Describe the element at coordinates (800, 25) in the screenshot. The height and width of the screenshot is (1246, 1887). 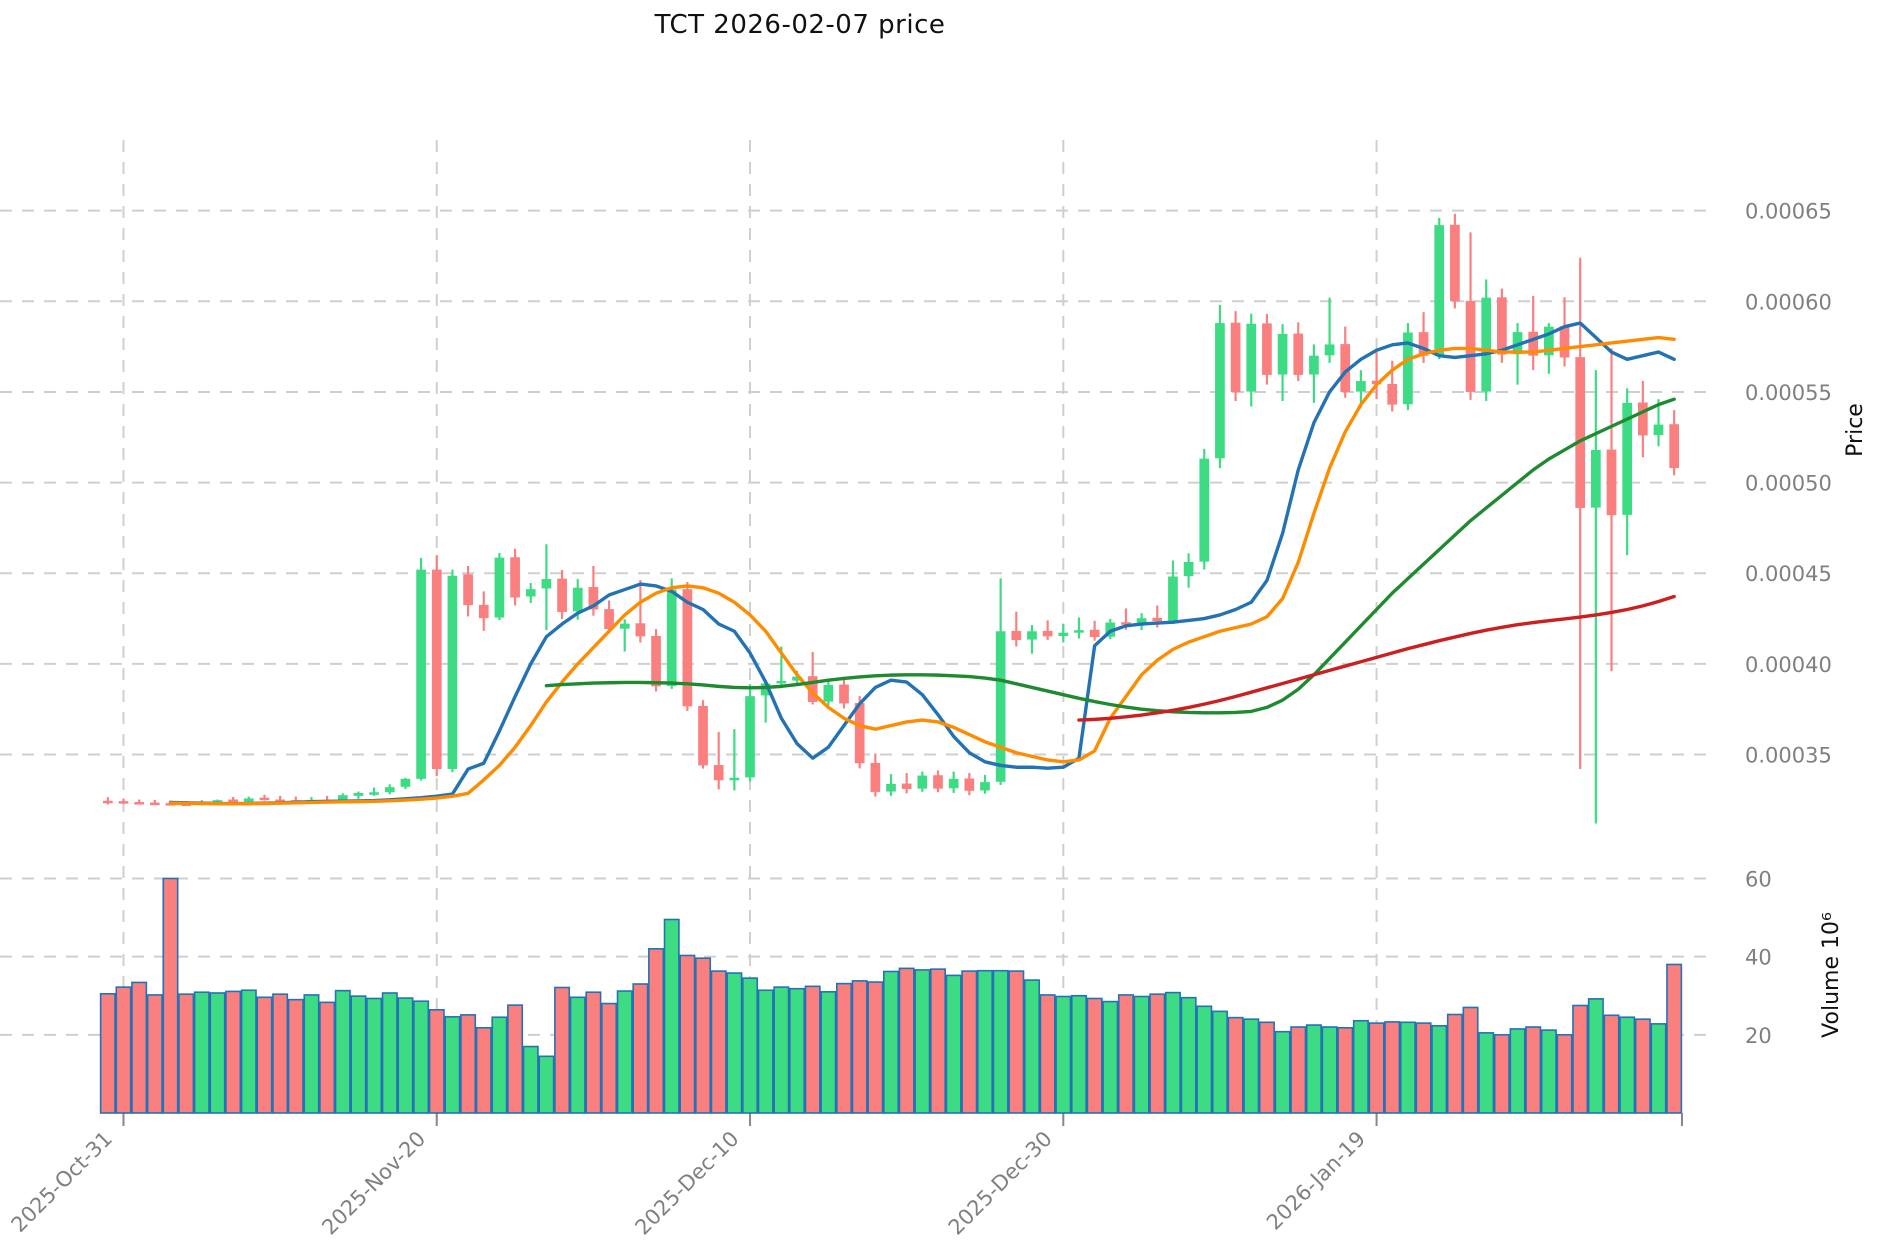
I see `chart-title: TCT 2026-02-07 price` at that location.